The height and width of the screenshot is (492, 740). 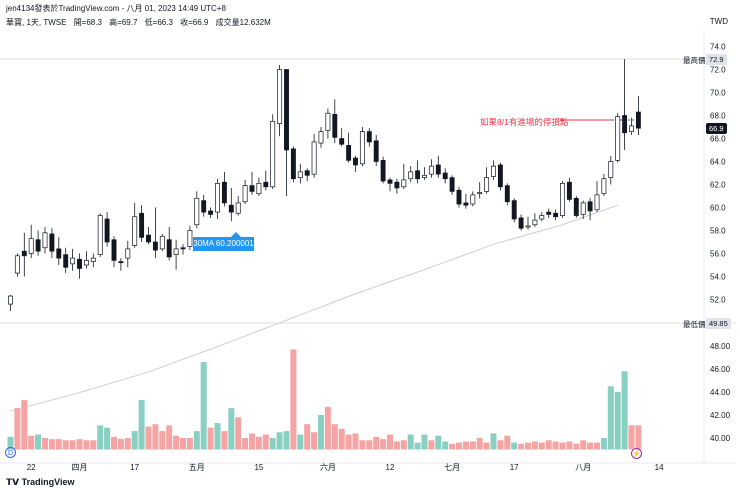 What do you see at coordinates (36, 22) in the screenshot?
I see `symbol-name: 華寶, 1天, TWSE` at bounding box center [36, 22].